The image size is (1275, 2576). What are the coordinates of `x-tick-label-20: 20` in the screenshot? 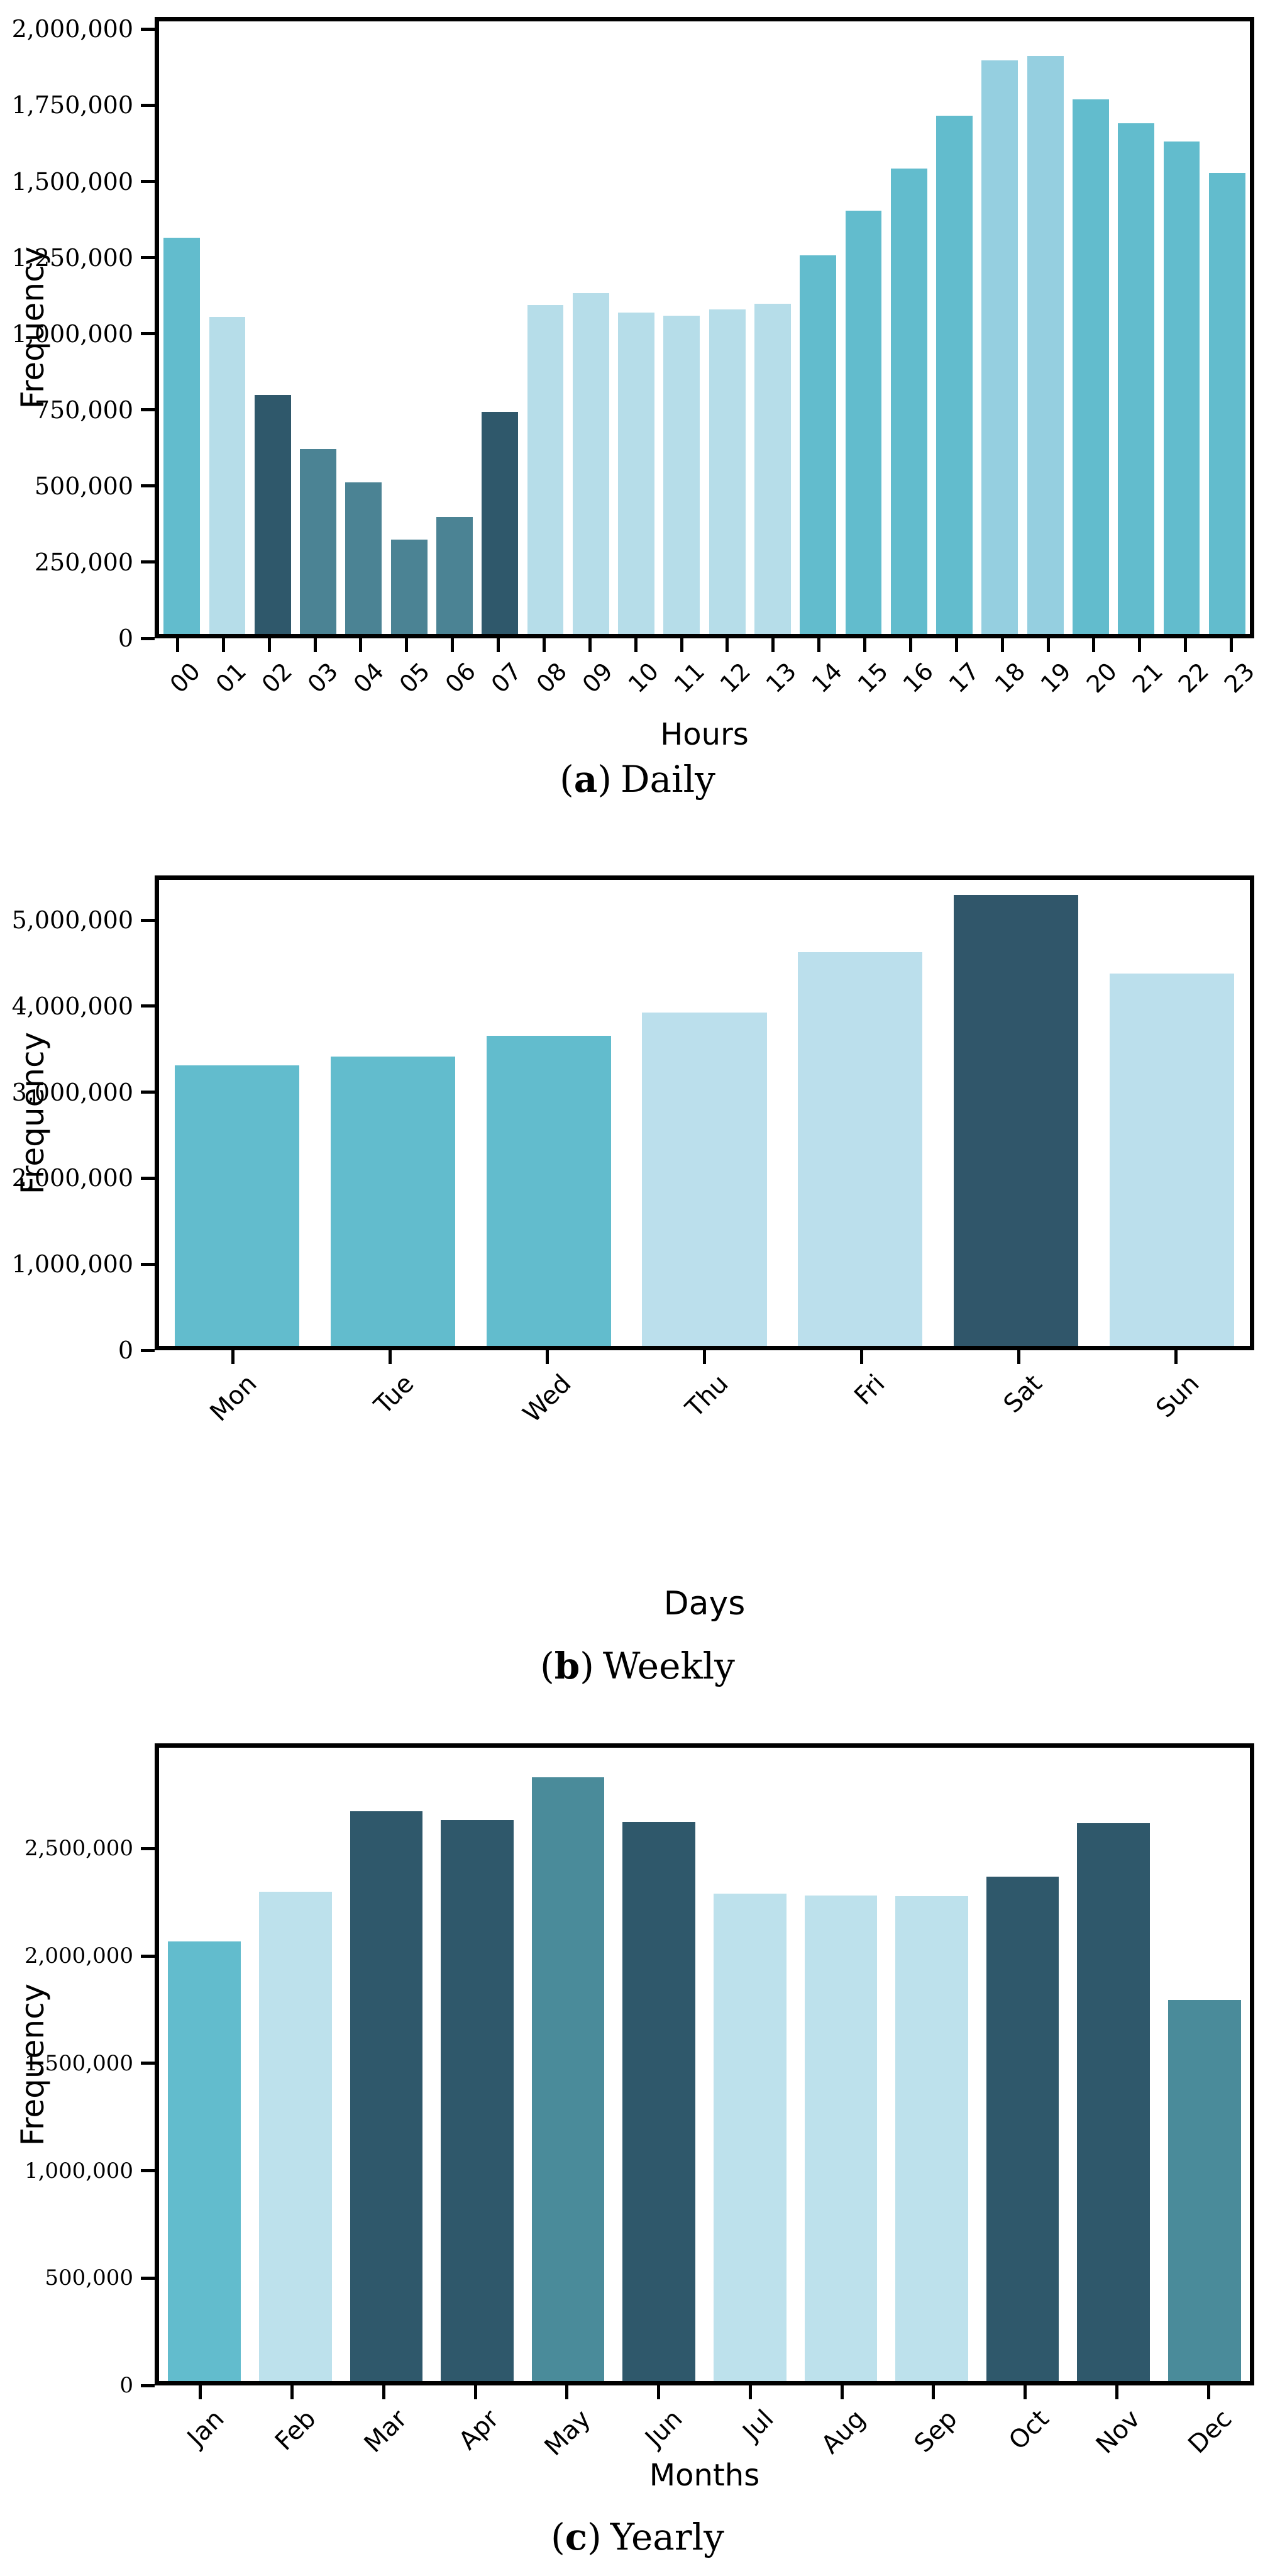 It's located at (1102, 678).